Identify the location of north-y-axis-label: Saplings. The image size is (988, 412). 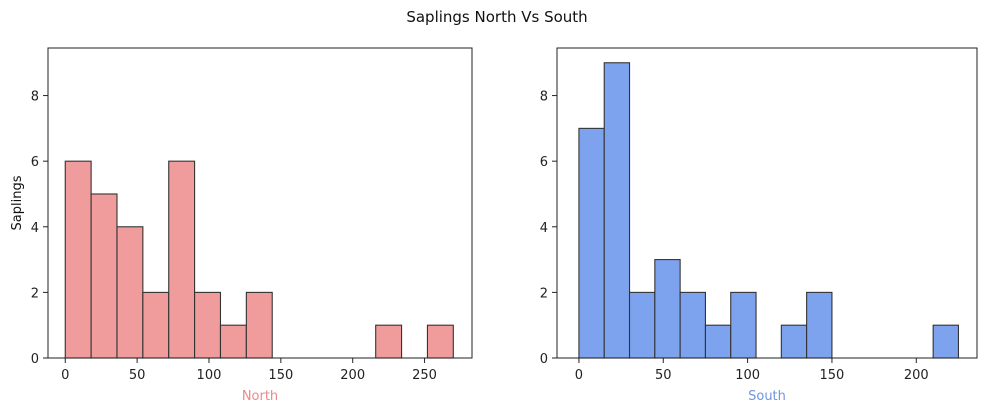
(17, 202).